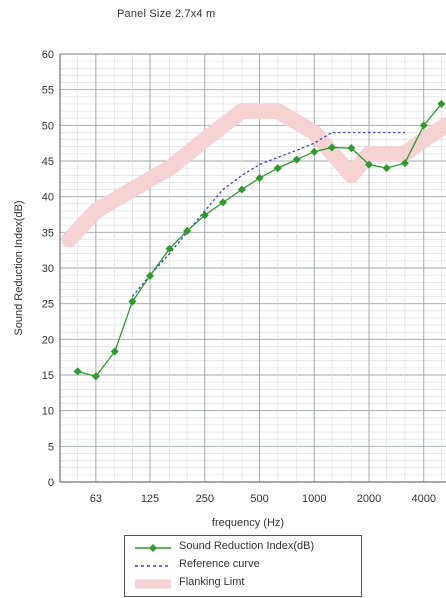 Image resolution: width=446 pixels, height=598 pixels. I want to click on chart-title: Panel Size 2.7x4 m, so click(166, 14).